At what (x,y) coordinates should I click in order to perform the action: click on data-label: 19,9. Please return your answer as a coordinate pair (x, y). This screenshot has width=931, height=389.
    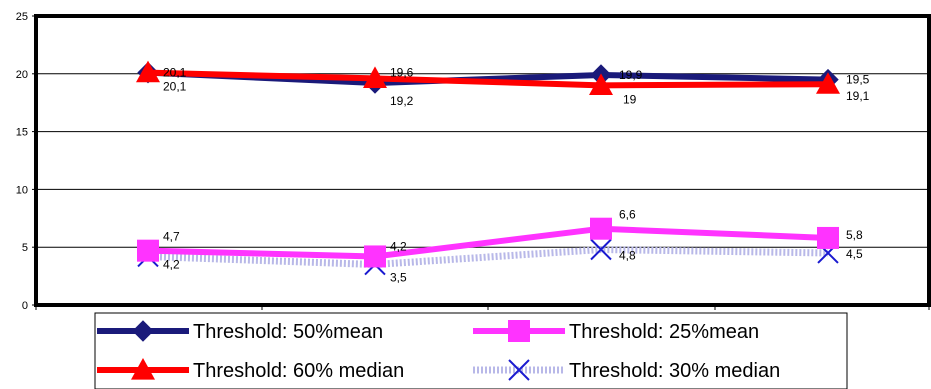
    Looking at the image, I should click on (631, 75).